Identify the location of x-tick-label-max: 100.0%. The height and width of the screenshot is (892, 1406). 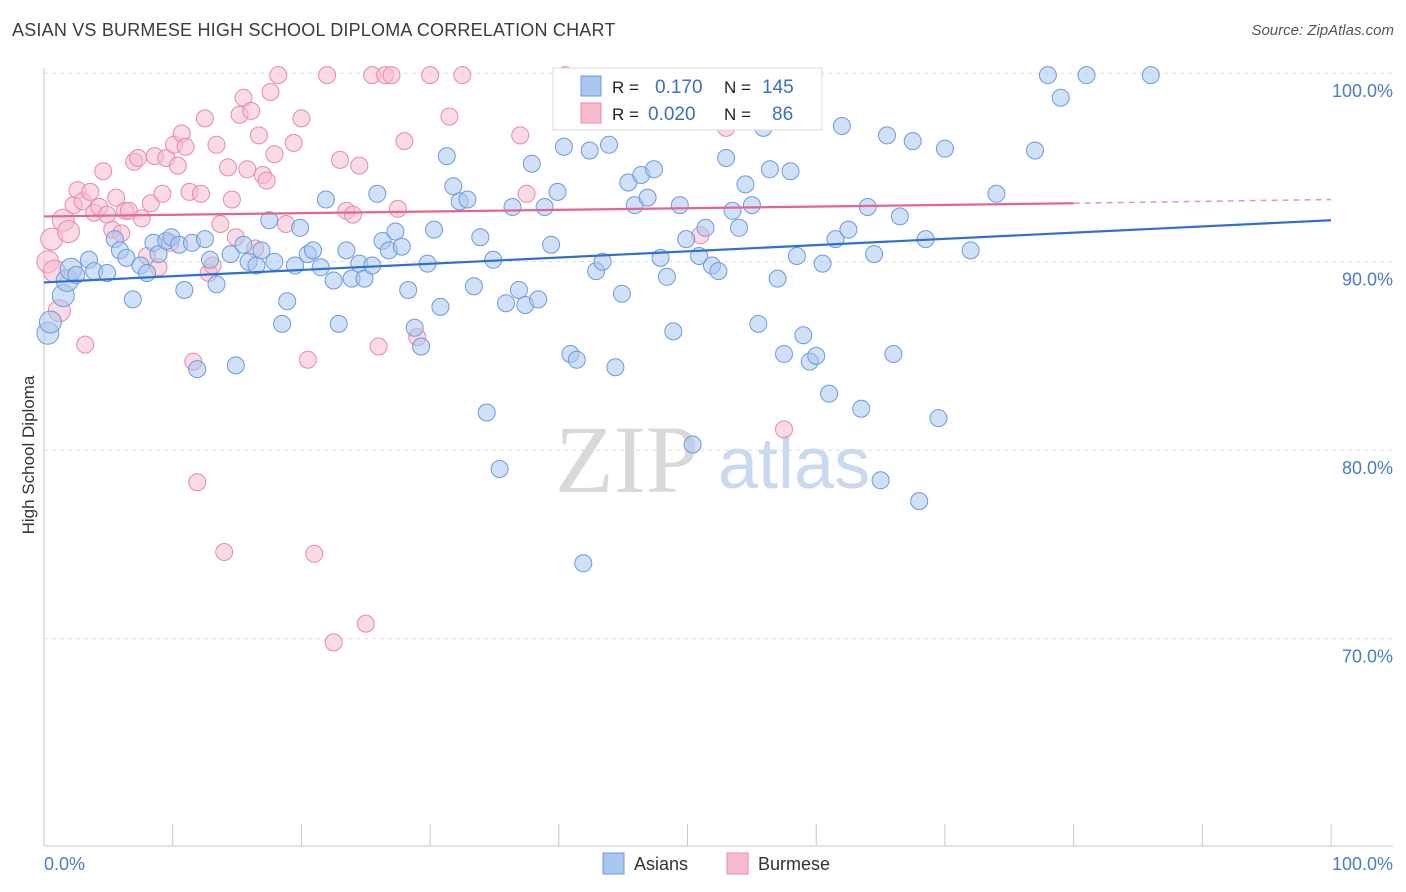
(1362, 864).